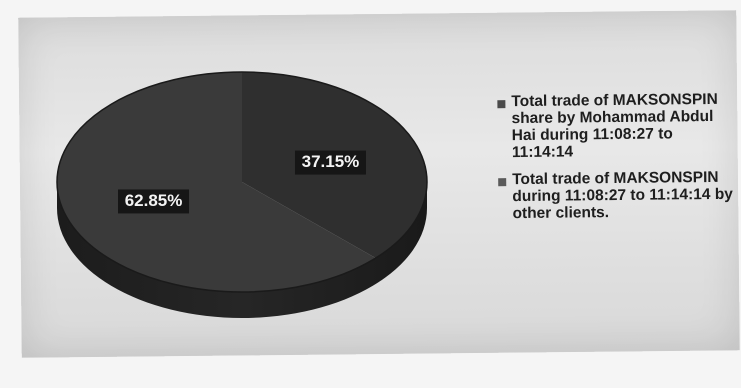 This screenshot has height=388, width=741. I want to click on data-label-1: 37.15%, so click(330, 162).